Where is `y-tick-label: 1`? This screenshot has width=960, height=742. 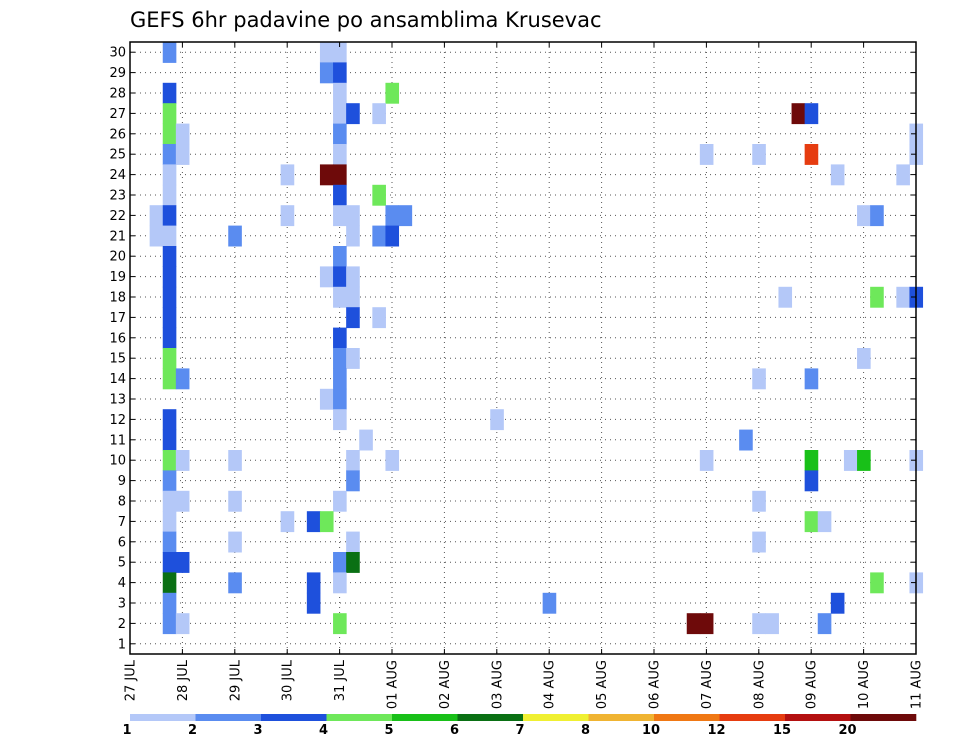 y-tick-label: 1 is located at coordinates (122, 644).